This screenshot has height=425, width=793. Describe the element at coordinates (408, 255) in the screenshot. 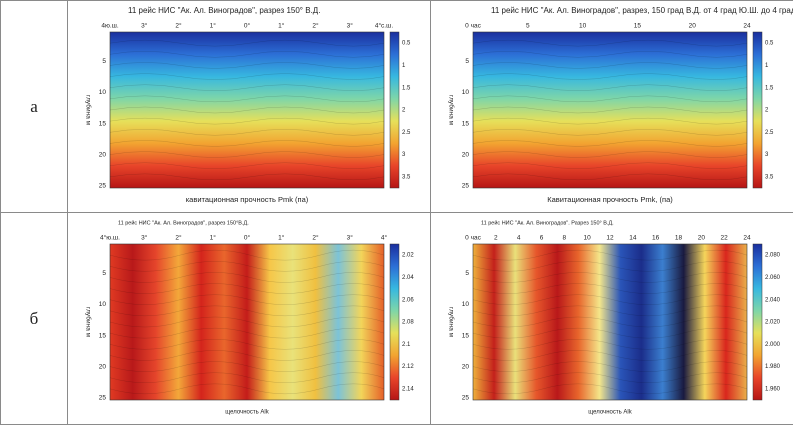

I see `colorbar-label: 2.02` at that location.